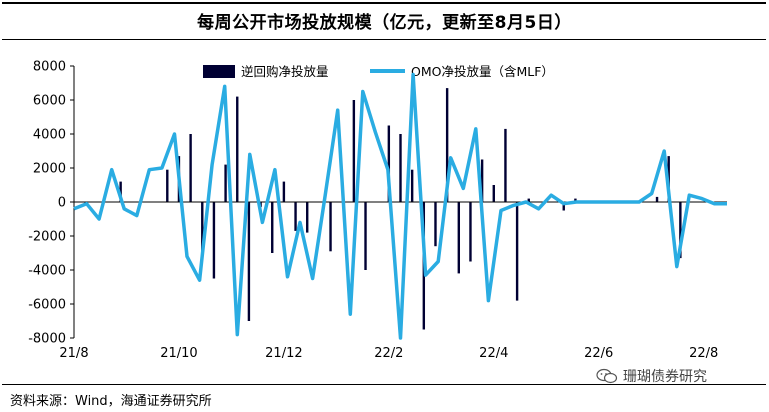 The height and width of the screenshot is (412, 769). What do you see at coordinates (493, 353) in the screenshot?
I see `x-tick-label: 22/4` at bounding box center [493, 353].